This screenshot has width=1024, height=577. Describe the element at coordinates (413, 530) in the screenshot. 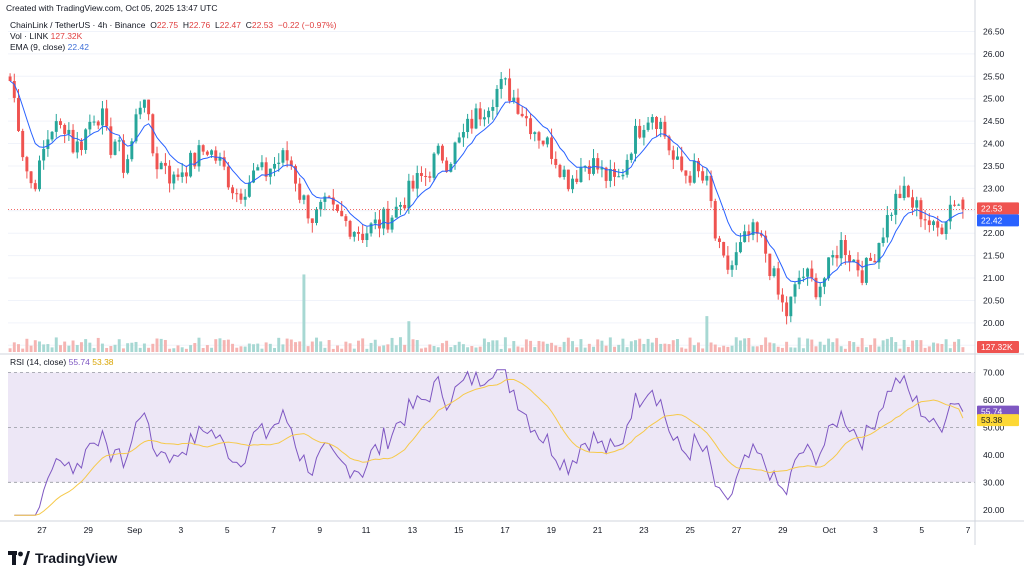

I see `time-tick-label: 13` at that location.